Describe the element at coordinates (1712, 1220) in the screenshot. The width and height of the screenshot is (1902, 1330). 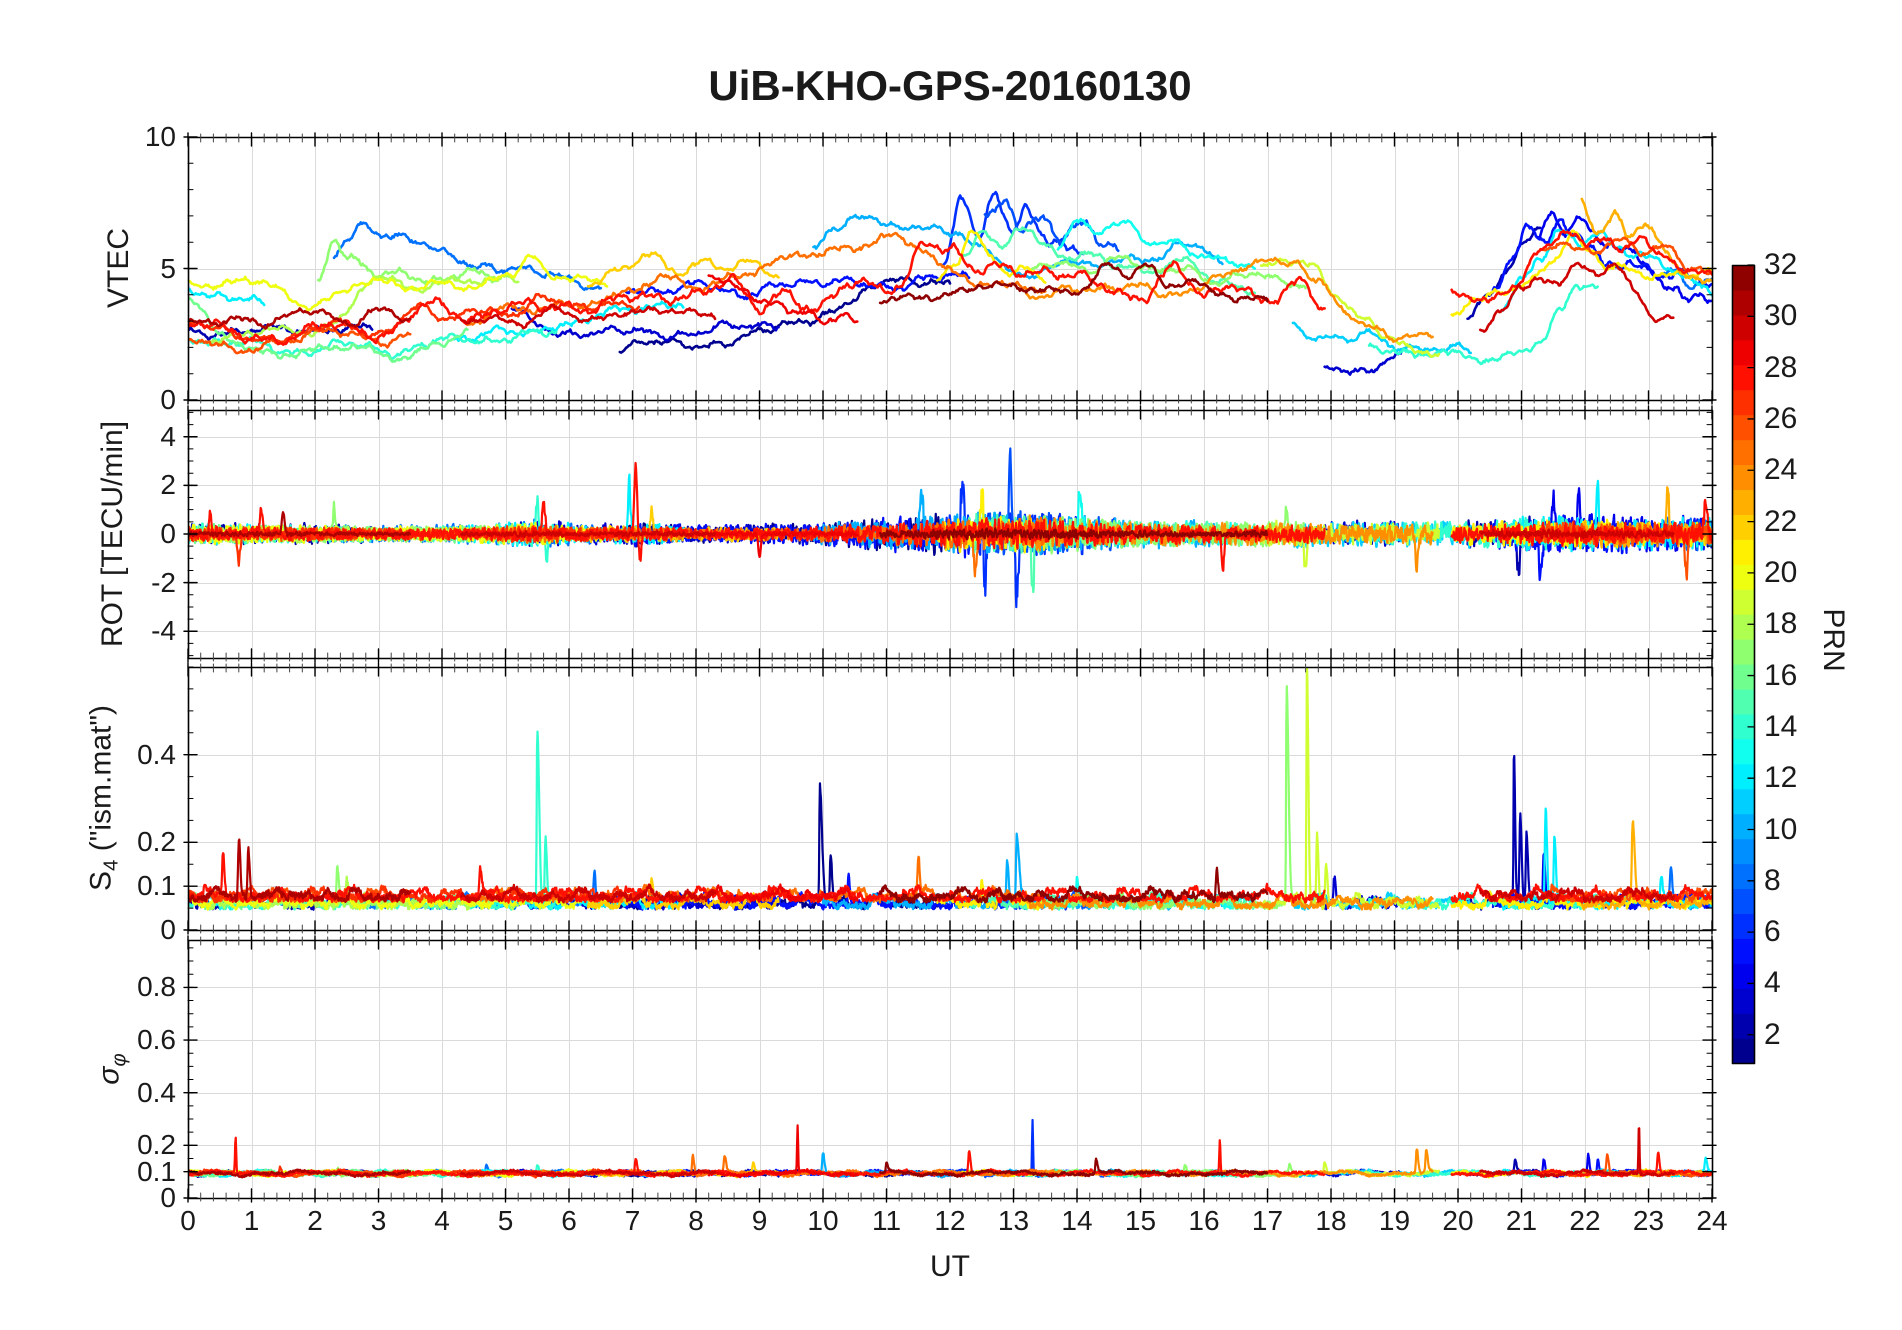
I see `x-tick-label: 24` at that location.